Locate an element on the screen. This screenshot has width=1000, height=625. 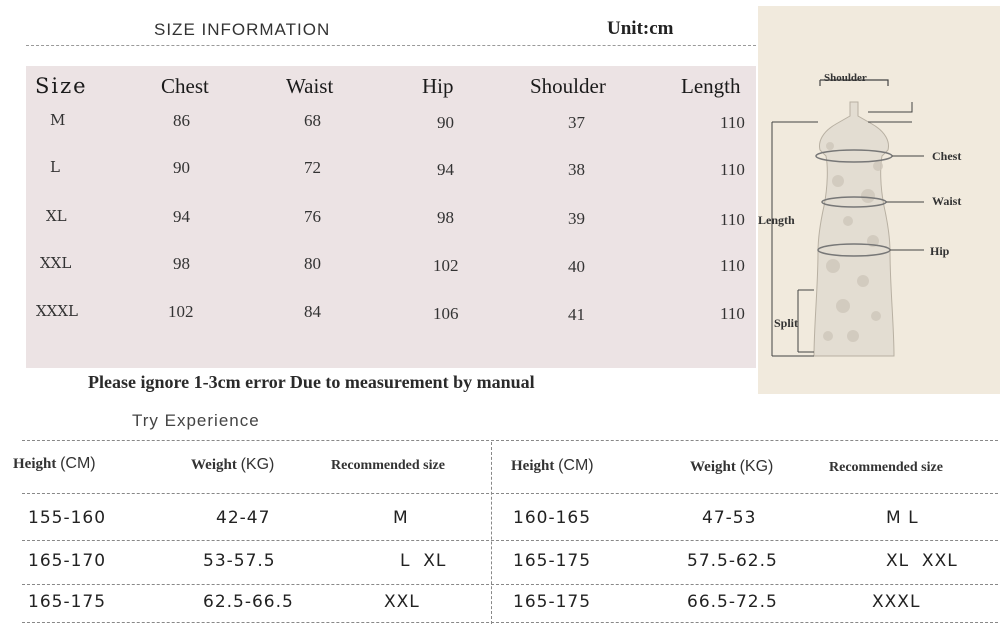
weight-value: 47-53 is located at coordinates (729, 518).